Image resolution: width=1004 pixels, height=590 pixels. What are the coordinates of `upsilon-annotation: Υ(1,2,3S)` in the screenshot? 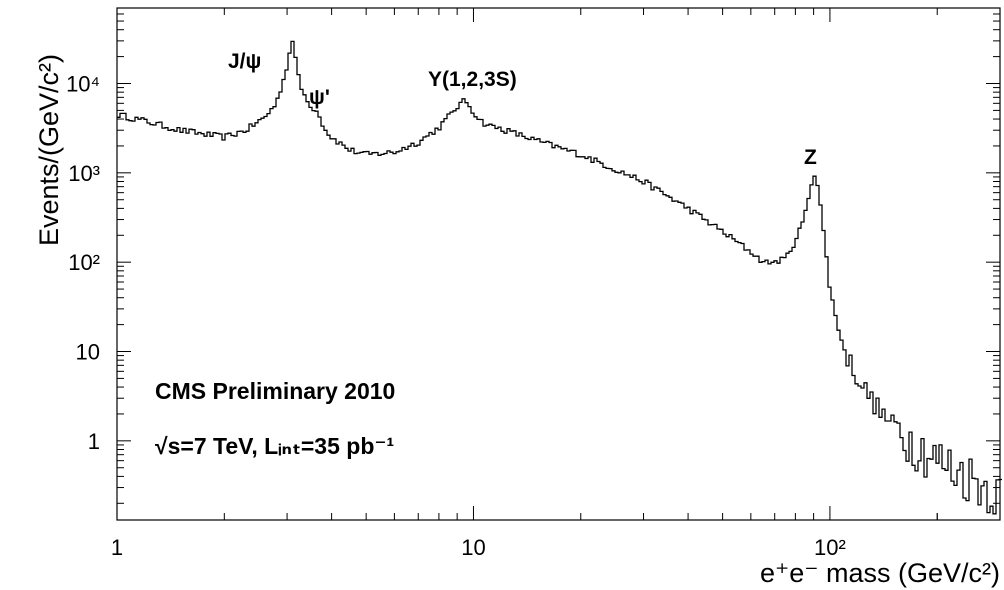 It's located at (472, 79).